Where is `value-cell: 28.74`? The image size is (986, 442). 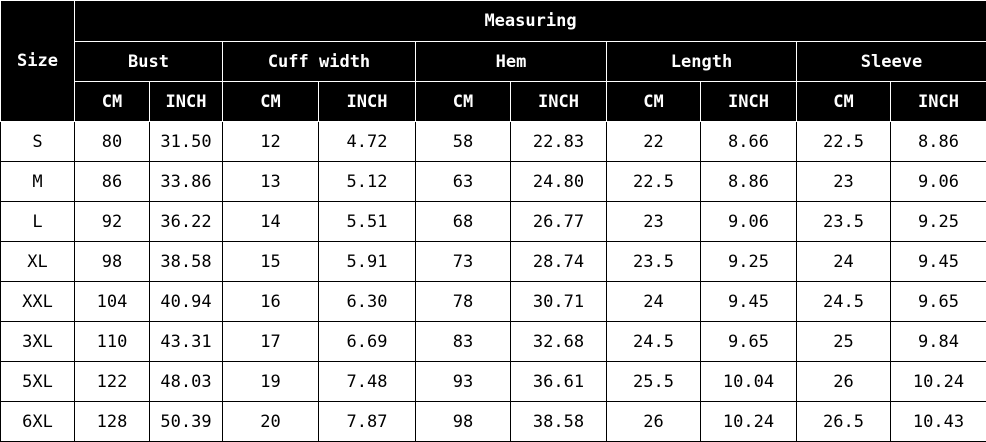 value-cell: 28.74 is located at coordinates (559, 262).